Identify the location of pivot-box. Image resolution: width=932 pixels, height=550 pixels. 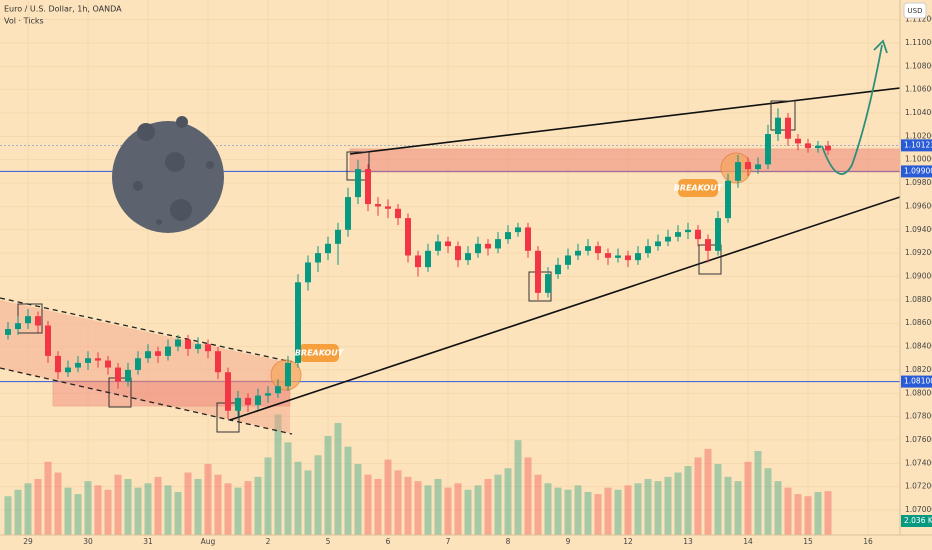
(783, 115).